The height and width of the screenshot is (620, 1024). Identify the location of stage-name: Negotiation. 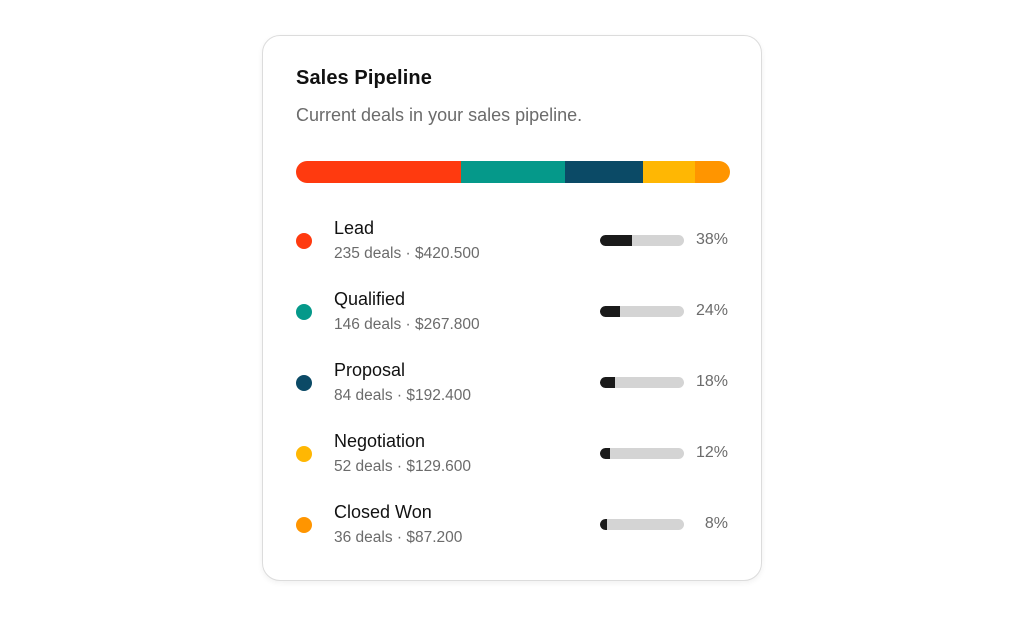
(380, 441).